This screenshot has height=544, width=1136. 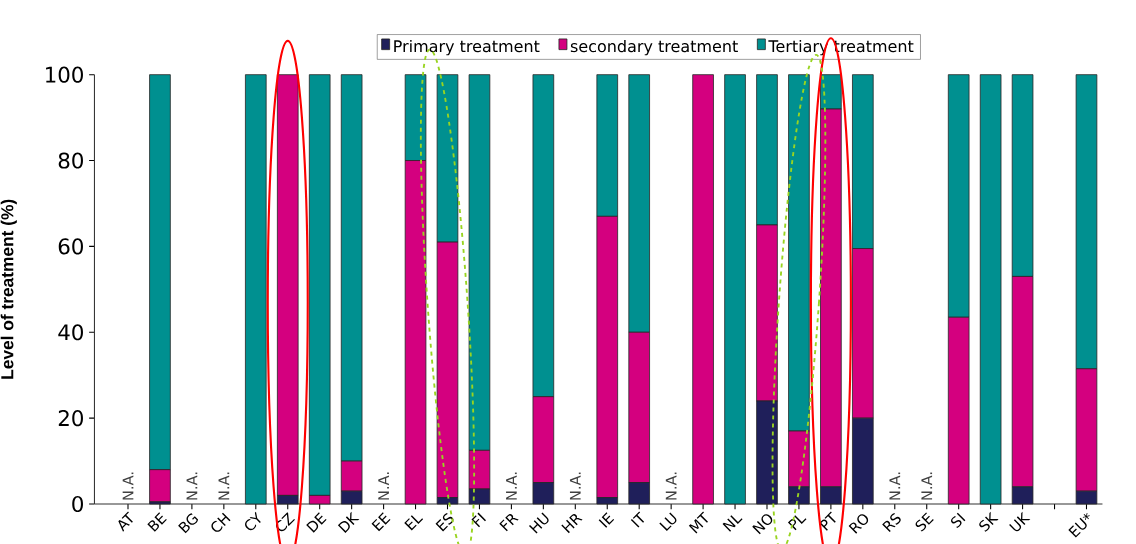 I want to click on x-tick-label: AT, so click(x=125, y=521).